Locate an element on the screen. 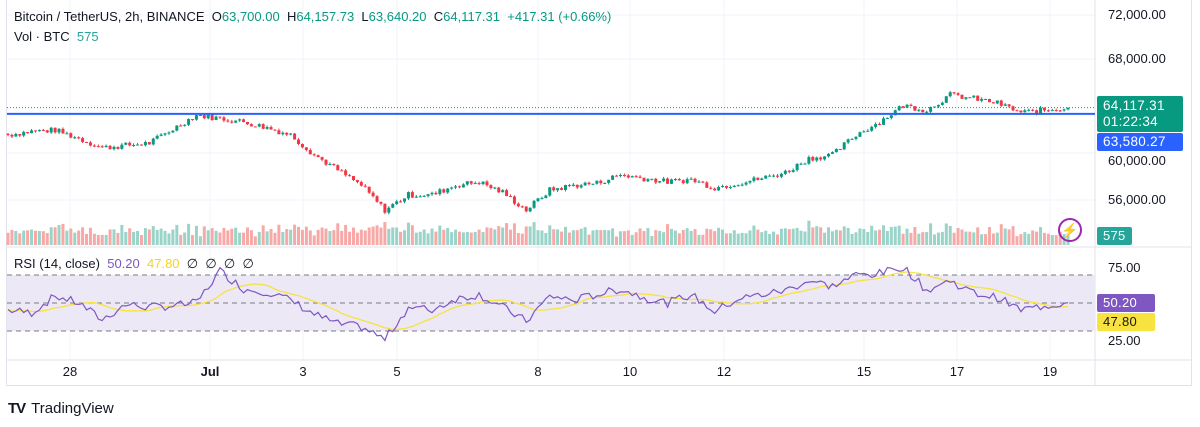 The image size is (1200, 427). horizontal-line-tag: 63,580.27 is located at coordinates (1140, 142).